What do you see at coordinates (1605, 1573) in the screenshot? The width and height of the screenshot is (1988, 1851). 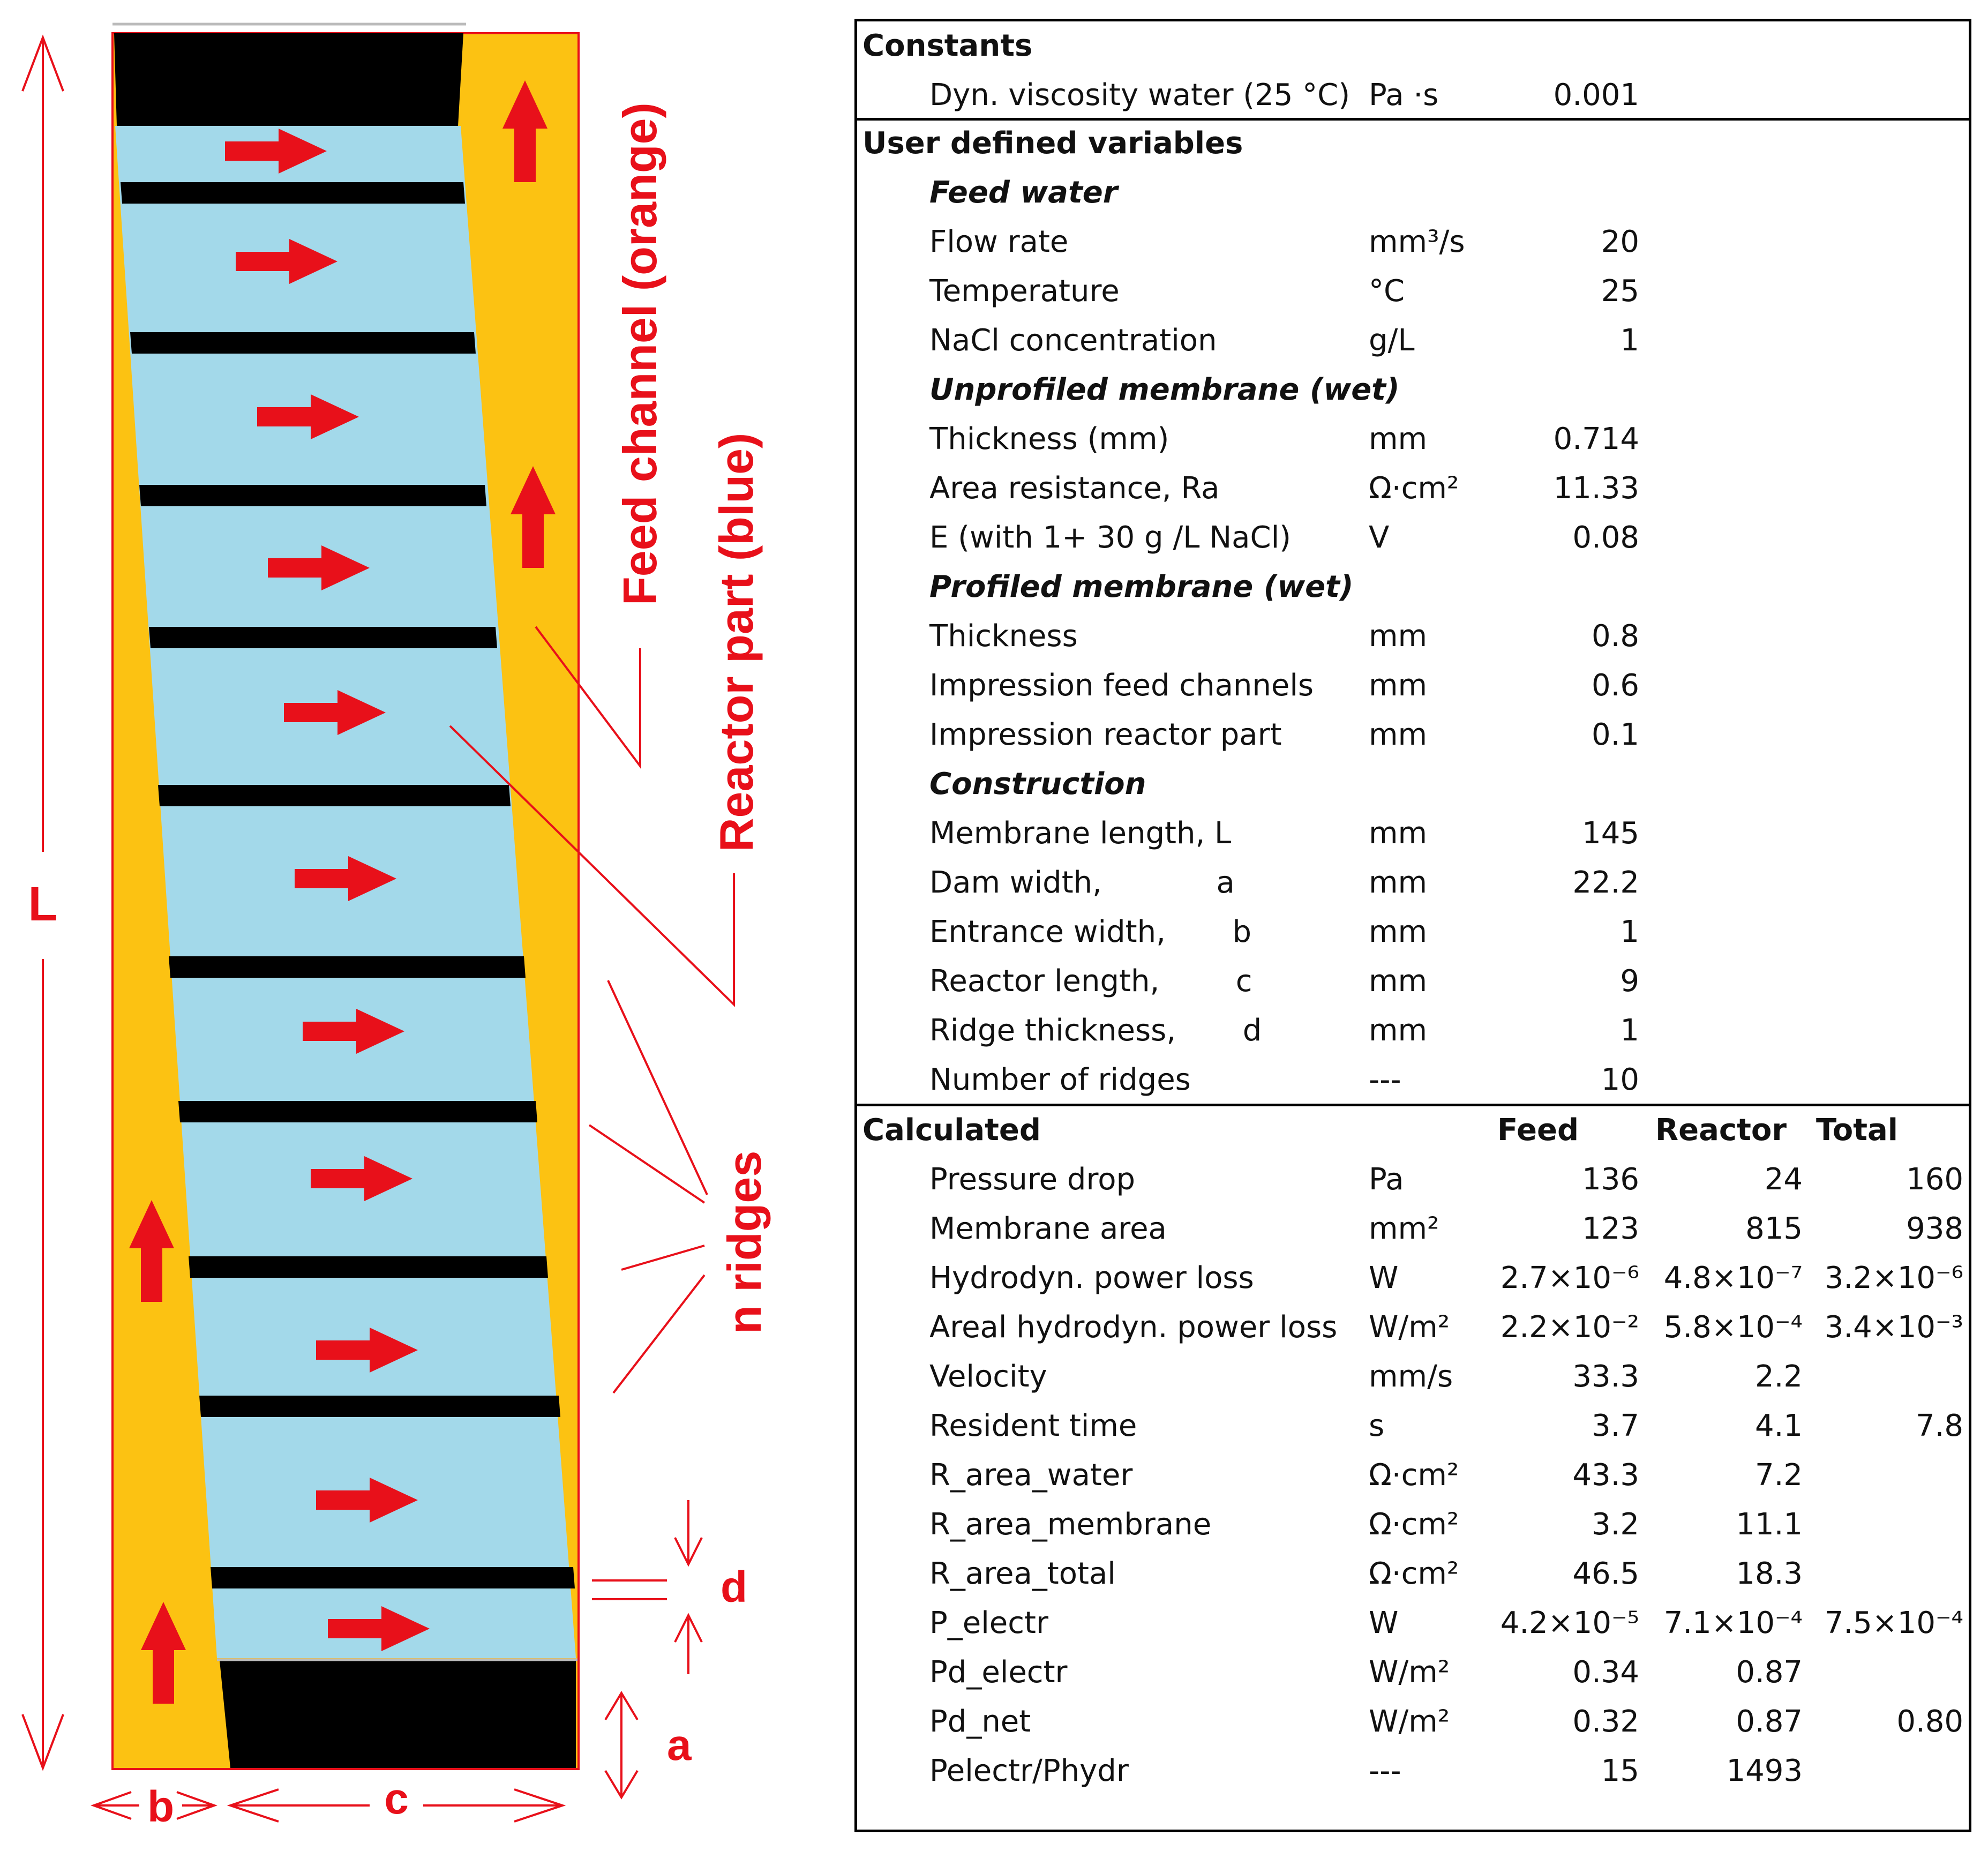 I see `feed-value: 46.5` at bounding box center [1605, 1573].